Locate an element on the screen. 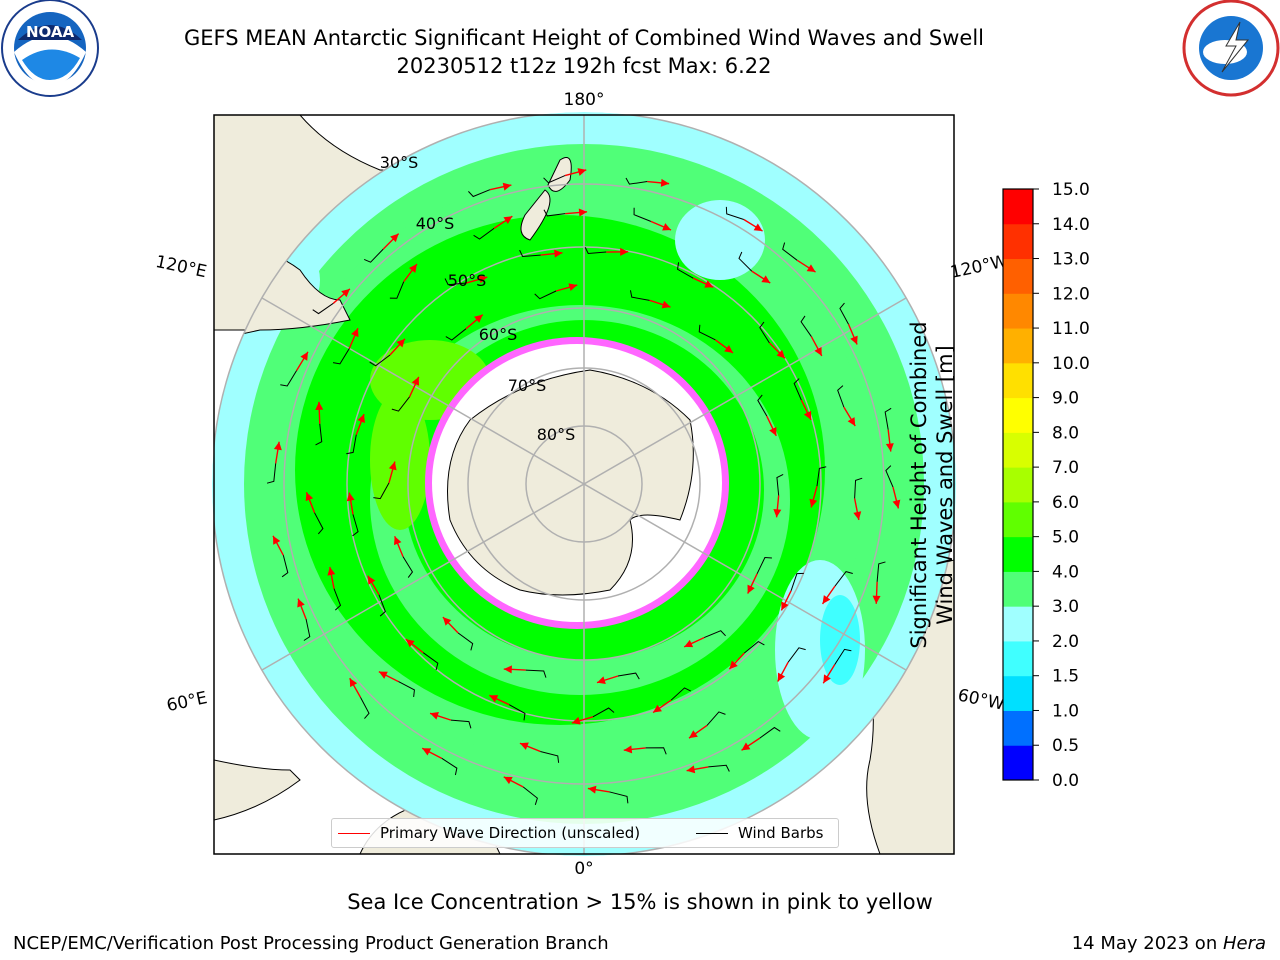 This screenshot has height=960, width=1280. chart-subtitle: 20230512 t12z 192h fcst Max: 6.22 is located at coordinates (584, 66).